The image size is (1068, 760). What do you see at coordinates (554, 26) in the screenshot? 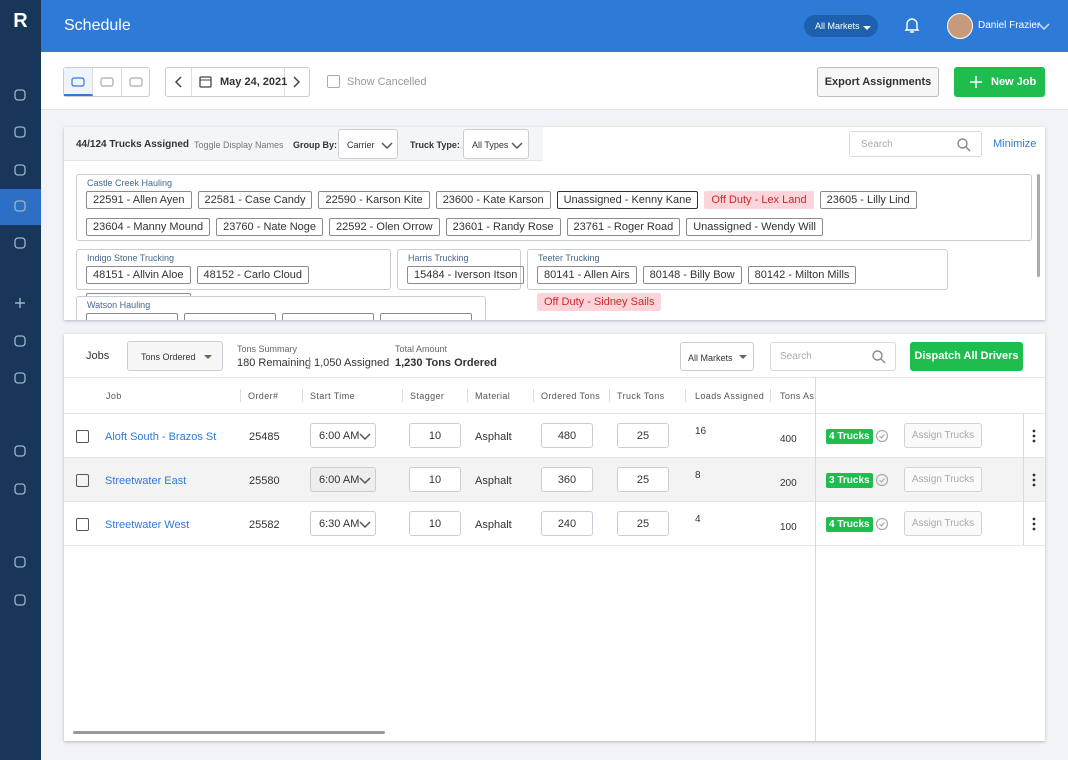
I see `top-bar: Schedule All Markets Daniel Frazier` at bounding box center [554, 26].